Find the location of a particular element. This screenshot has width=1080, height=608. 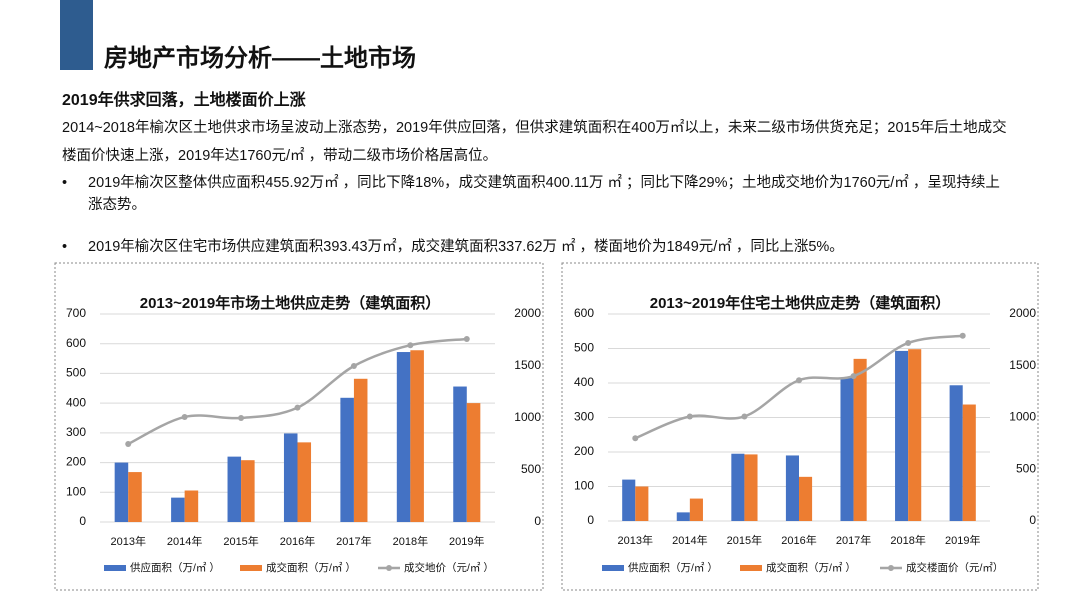

y2-tick-label: 1500 is located at coordinates (527, 365).